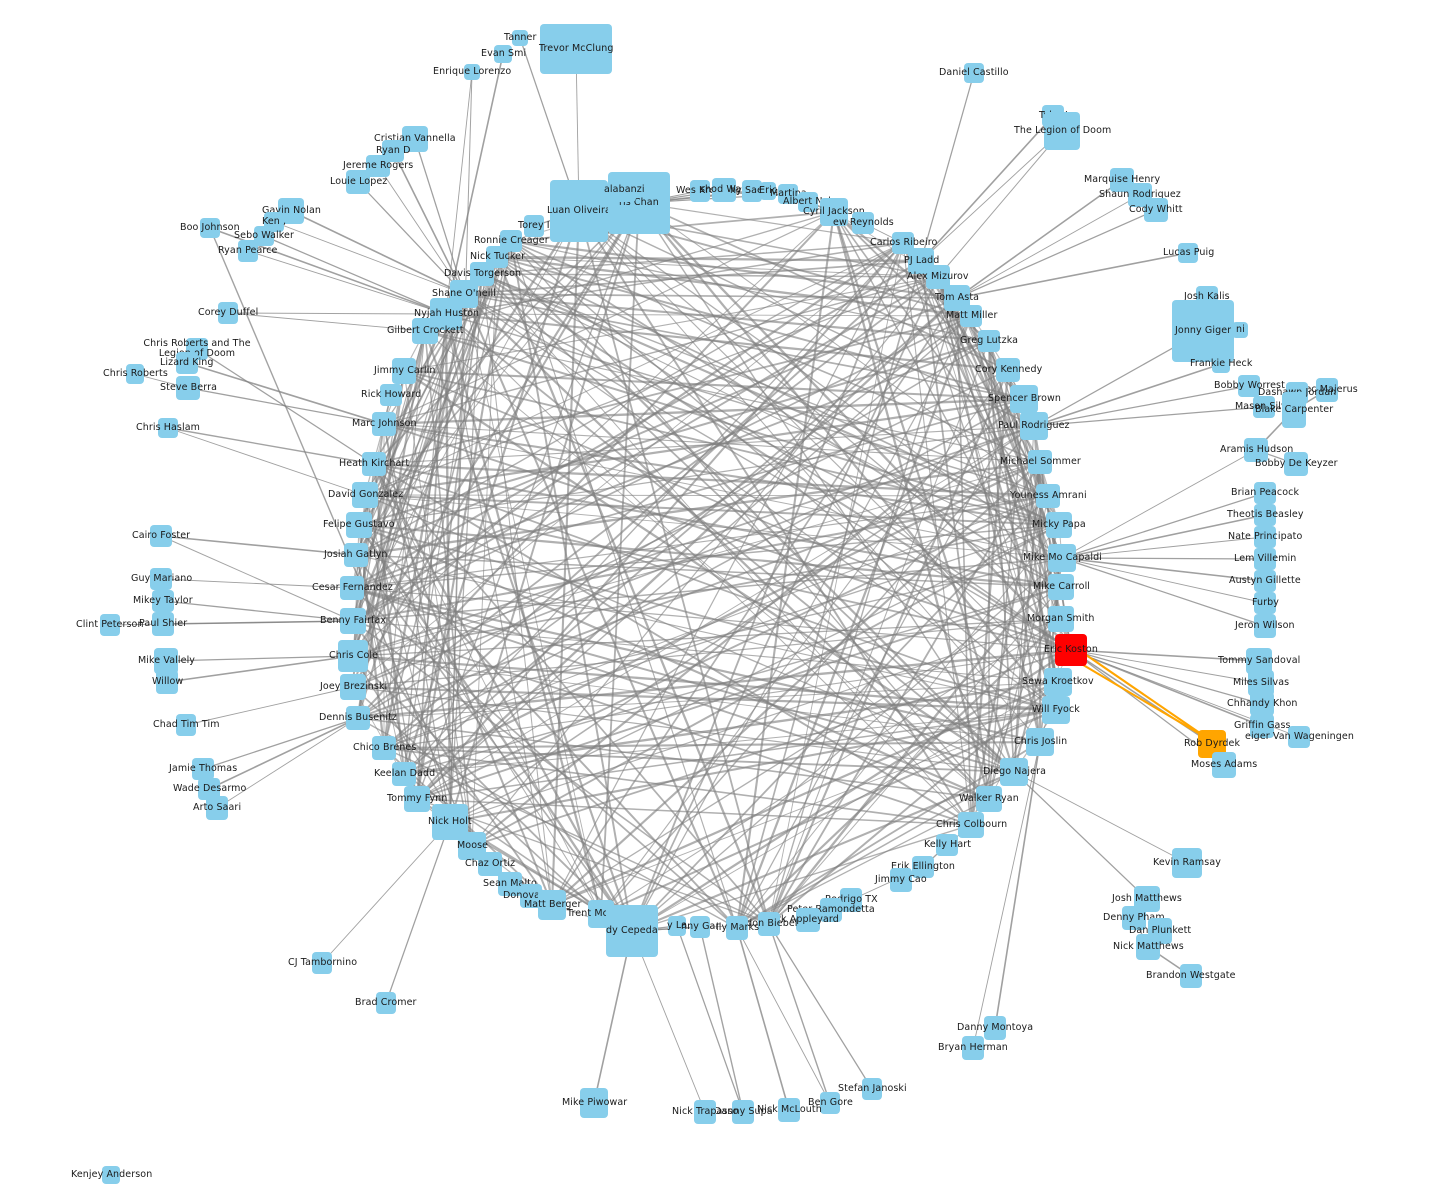 Image resolution: width=1440 pixels, height=1200 pixels. What do you see at coordinates (594, 1103) in the screenshot?
I see `graph-node-mike-piwowar` at bounding box center [594, 1103].